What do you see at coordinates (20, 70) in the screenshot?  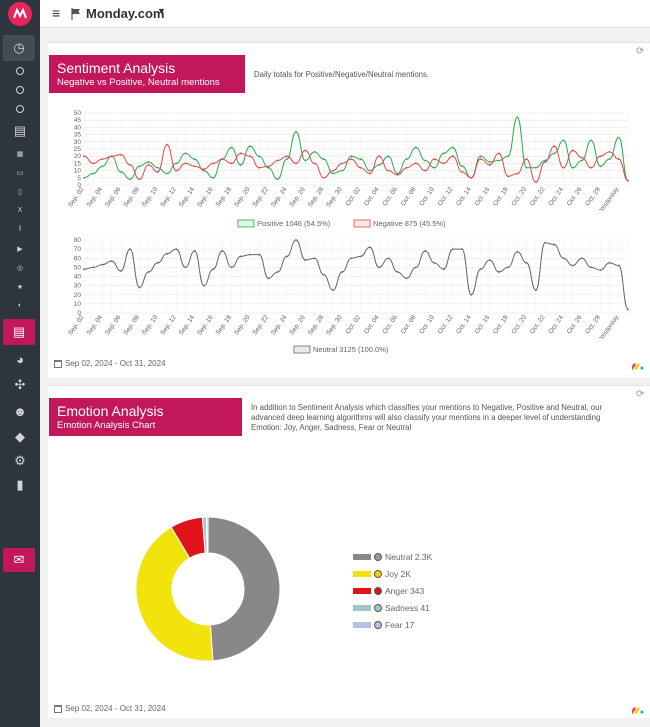 I see `sidebar-item-1-icon` at bounding box center [20, 70].